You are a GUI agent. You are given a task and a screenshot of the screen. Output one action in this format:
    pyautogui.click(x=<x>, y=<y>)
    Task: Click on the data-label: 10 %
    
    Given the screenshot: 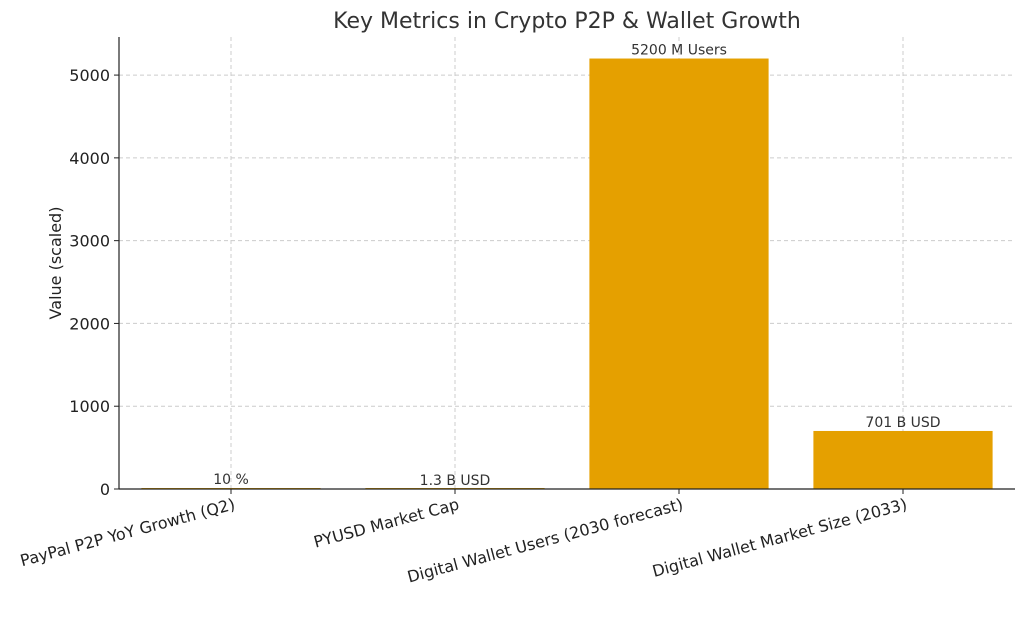 What is the action you would take?
    pyautogui.click(x=231, y=480)
    